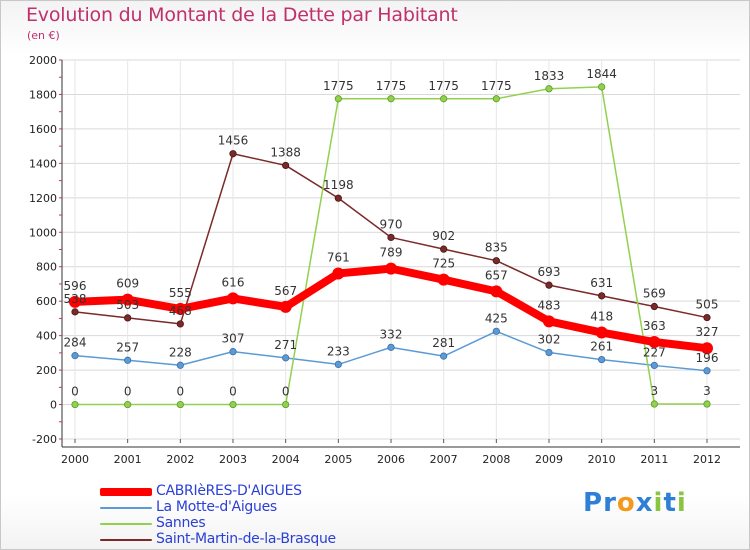  I want to click on logo-letter: P, so click(593, 503).